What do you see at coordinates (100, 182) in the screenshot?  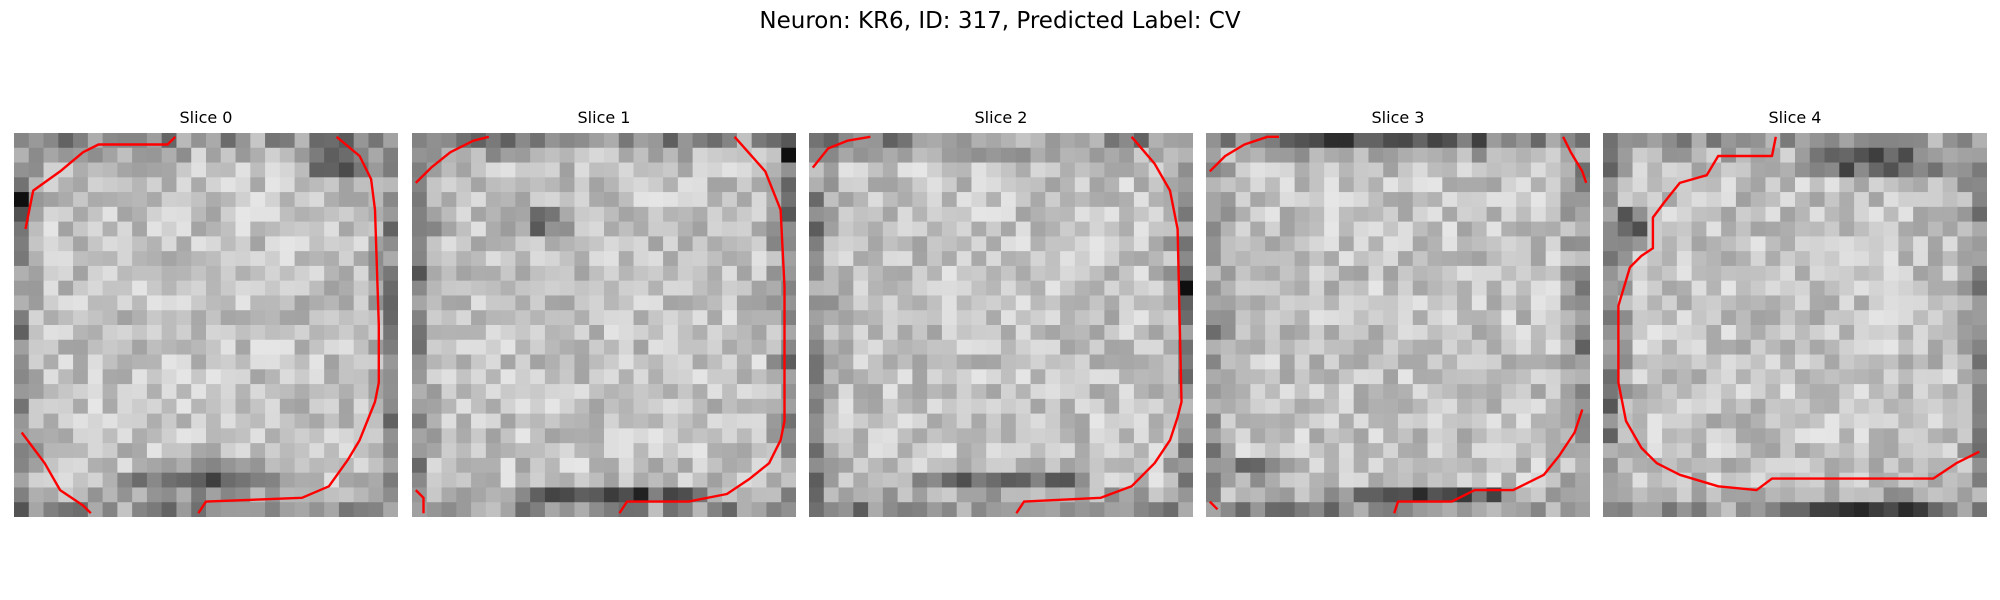 I see `contour-line` at bounding box center [100, 182].